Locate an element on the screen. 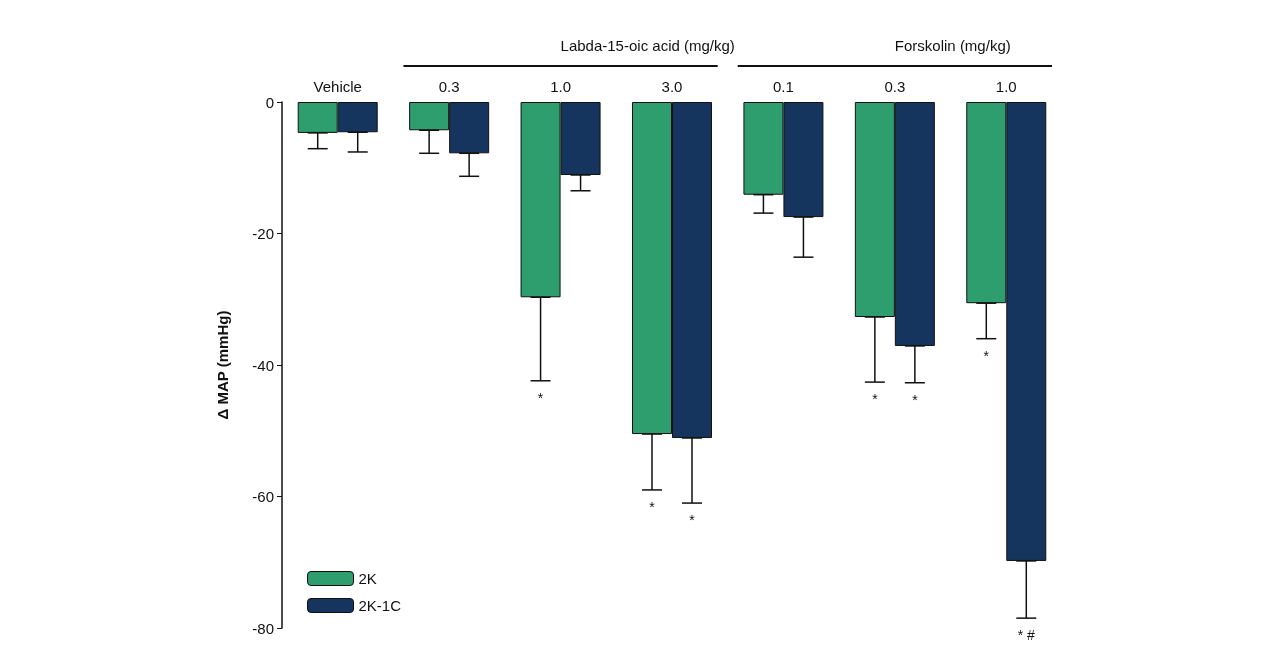  x-tick-label: Vehicle is located at coordinates (337, 86).